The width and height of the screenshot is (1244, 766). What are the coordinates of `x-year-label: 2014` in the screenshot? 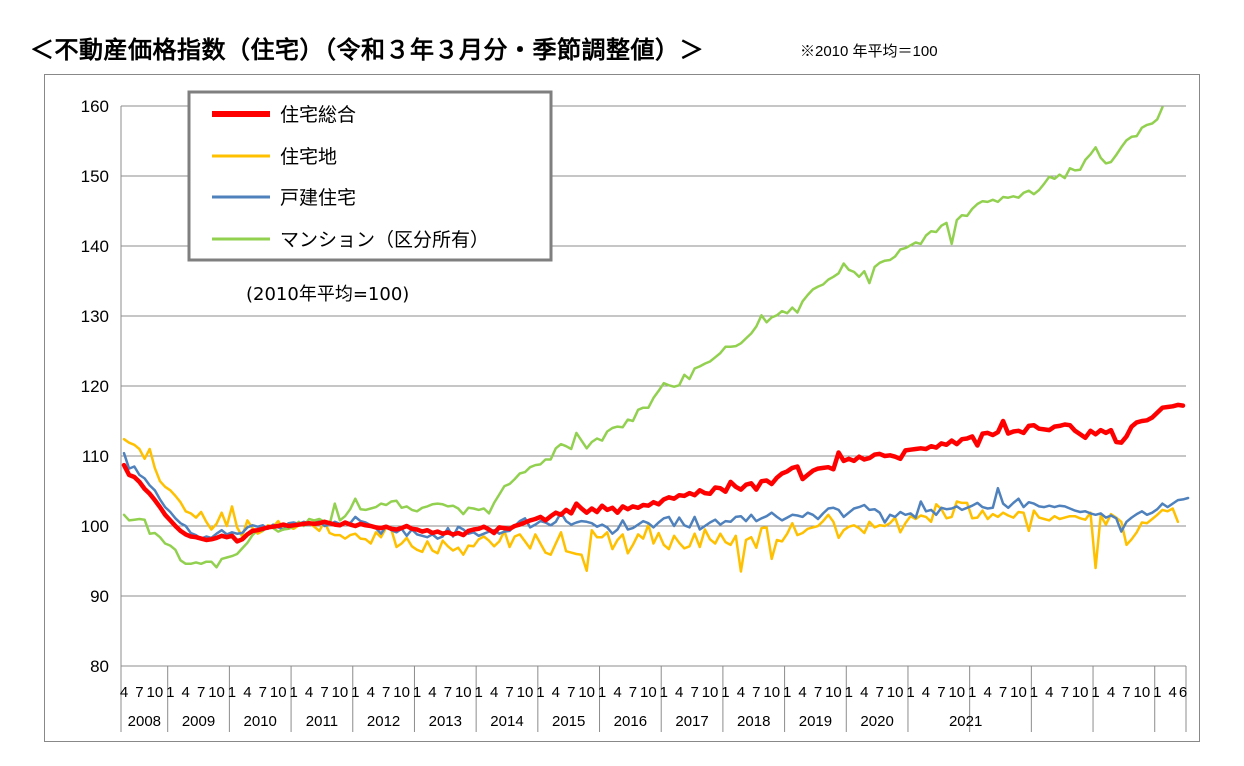 It's located at (506, 721).